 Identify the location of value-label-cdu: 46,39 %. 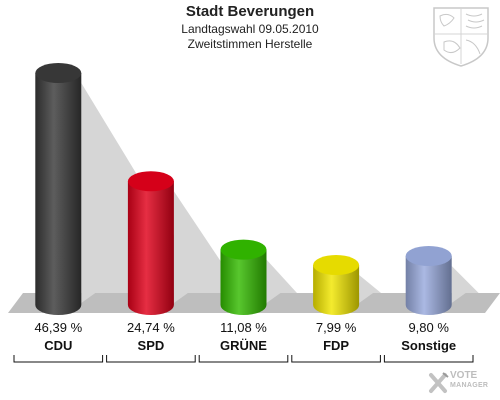
(58, 327).